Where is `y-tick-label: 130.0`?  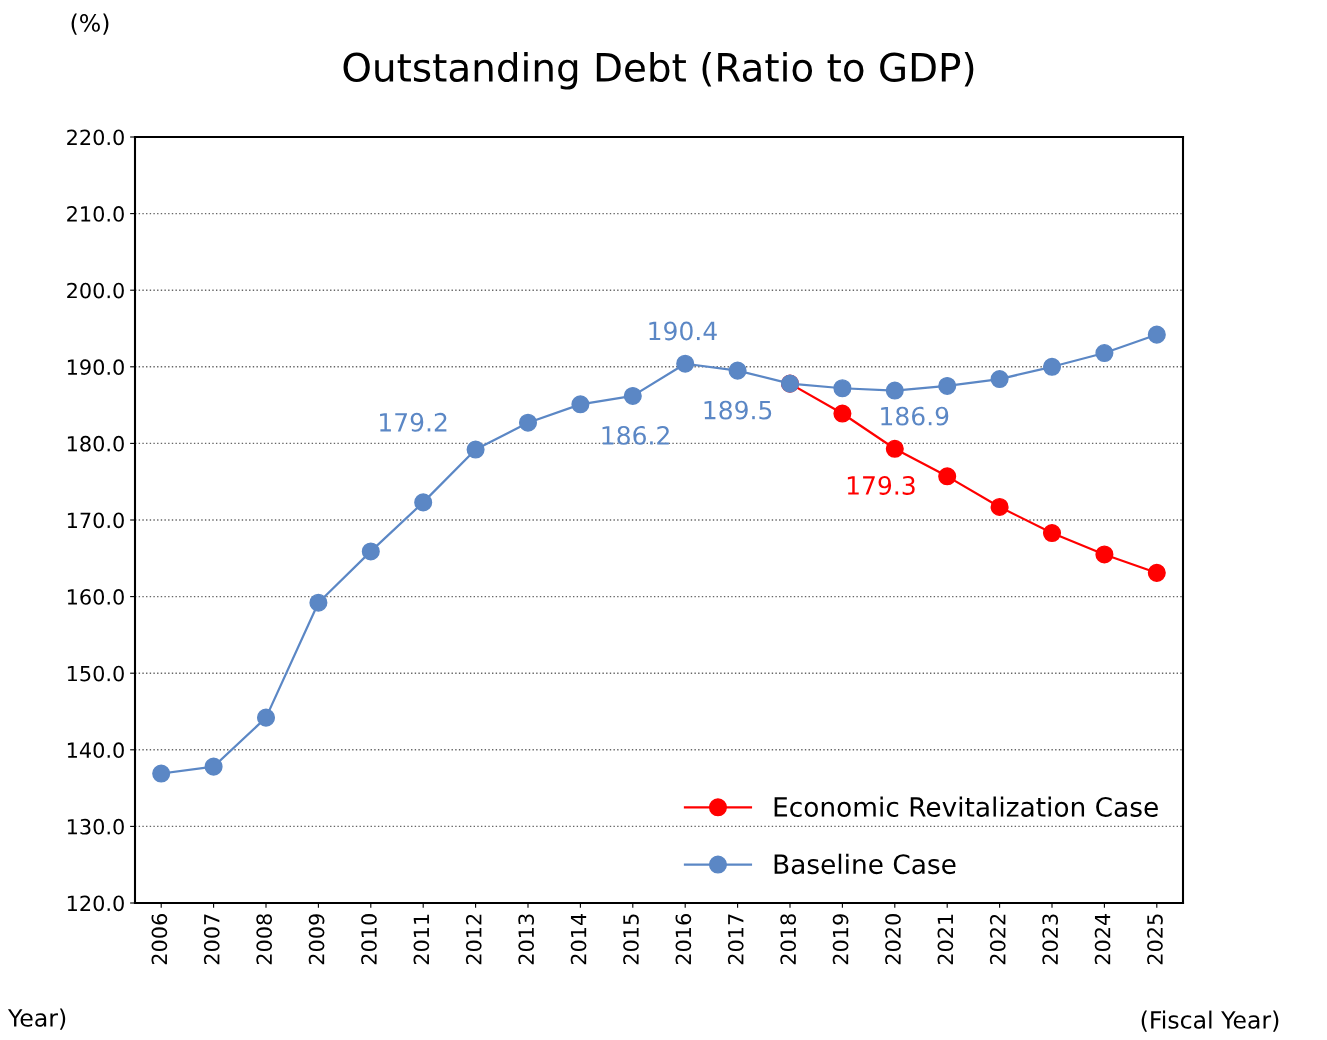 y-tick-label: 130.0 is located at coordinates (95, 826).